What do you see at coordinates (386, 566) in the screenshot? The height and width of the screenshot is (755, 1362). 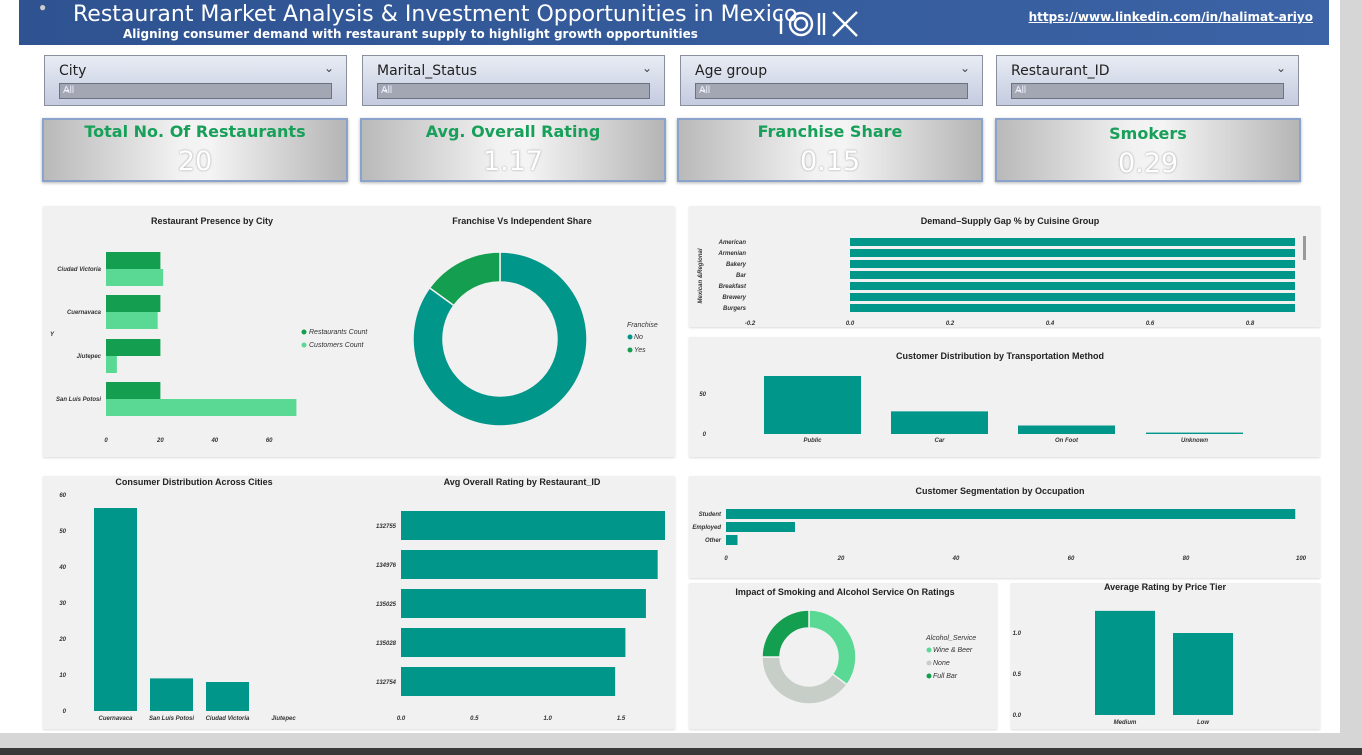 I see `y-tick-label: 134976` at bounding box center [386, 566].